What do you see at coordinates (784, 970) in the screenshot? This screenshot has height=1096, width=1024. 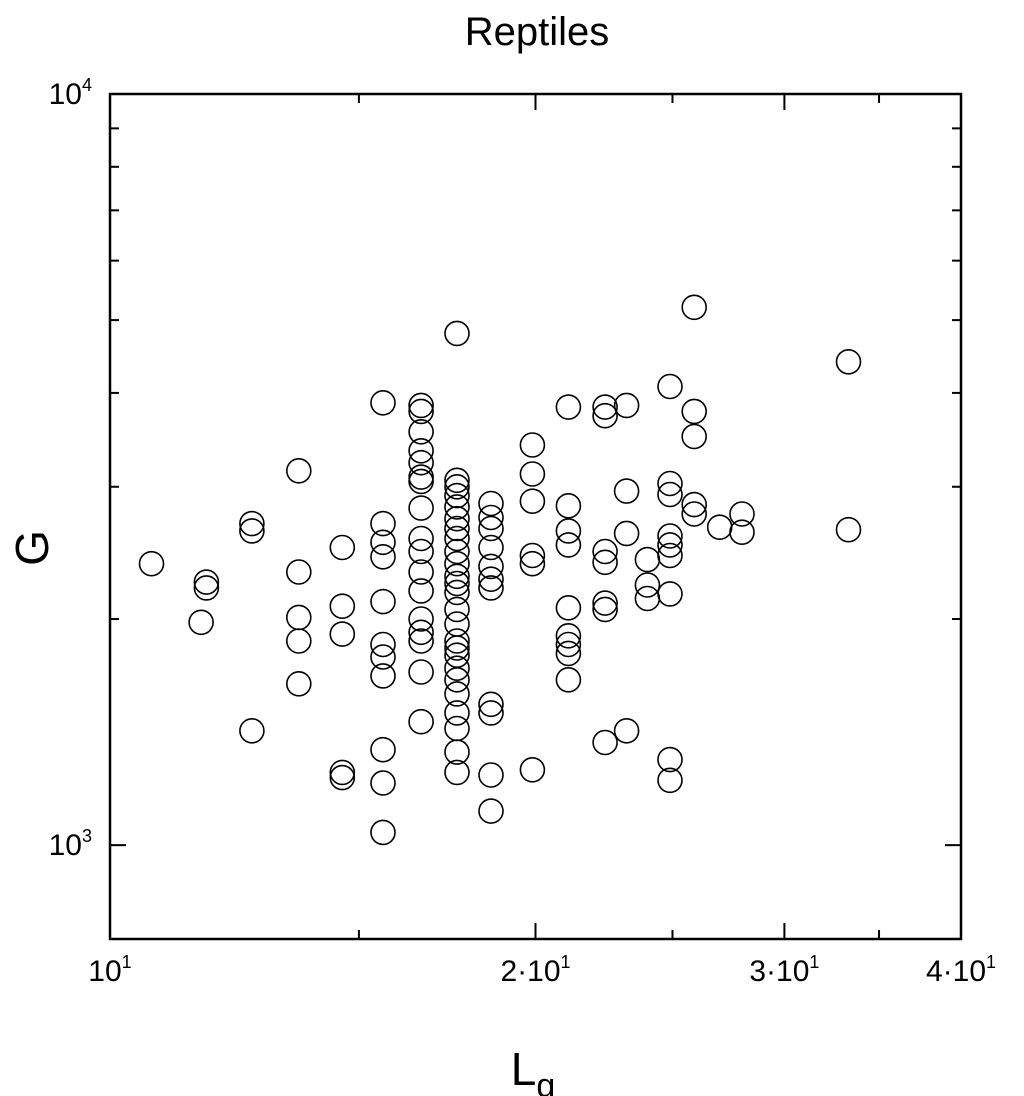 I see `x-tick-label-2: 3·10¹` at bounding box center [784, 970].